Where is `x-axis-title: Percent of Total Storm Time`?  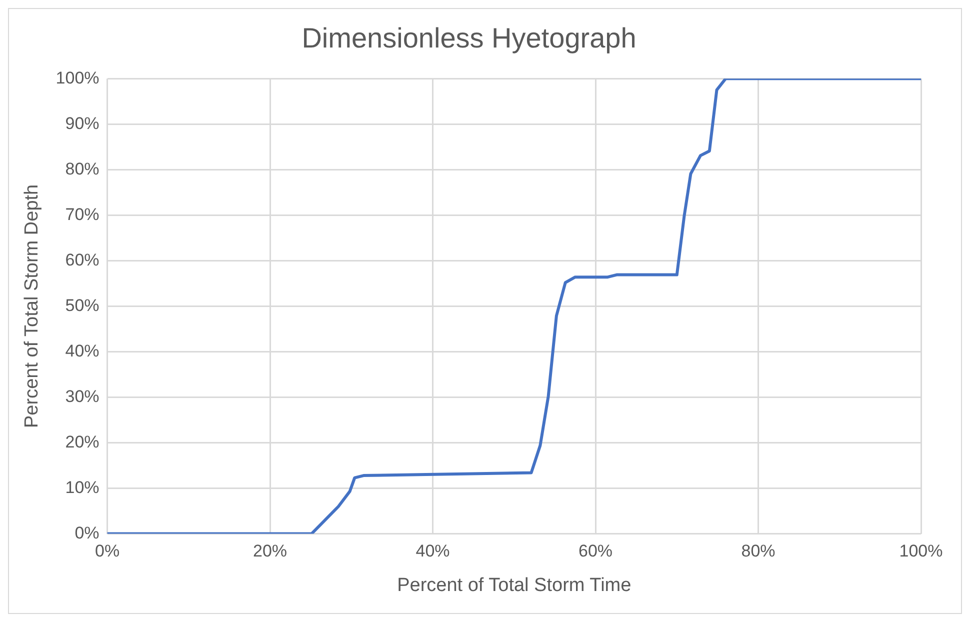
x-axis-title: Percent of Total Storm Time is located at coordinates (514, 585).